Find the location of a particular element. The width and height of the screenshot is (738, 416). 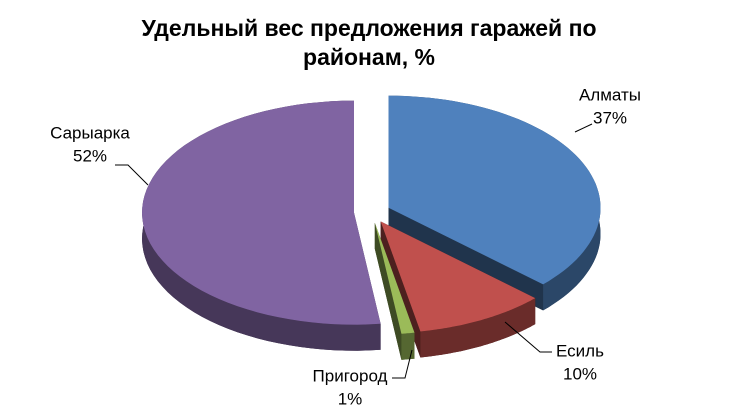

data-label-name: Алматы is located at coordinates (610, 94).